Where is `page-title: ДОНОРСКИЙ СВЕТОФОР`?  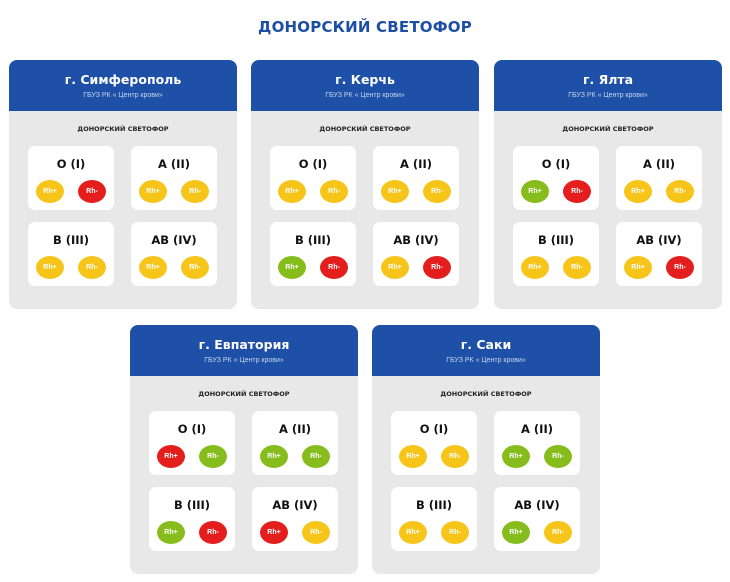 page-title: ДОНОРСКИЙ СВЕТОФОР is located at coordinates (365, 27).